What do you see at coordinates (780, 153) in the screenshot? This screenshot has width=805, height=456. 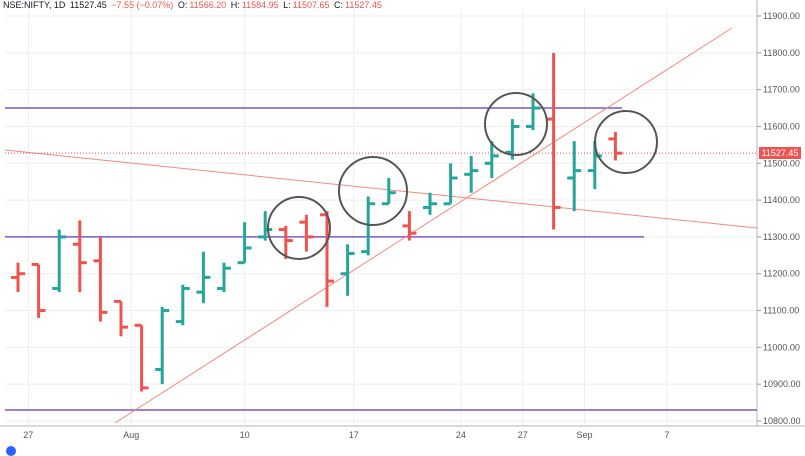 I see `last-price-tag: 11527.45` at bounding box center [780, 153].